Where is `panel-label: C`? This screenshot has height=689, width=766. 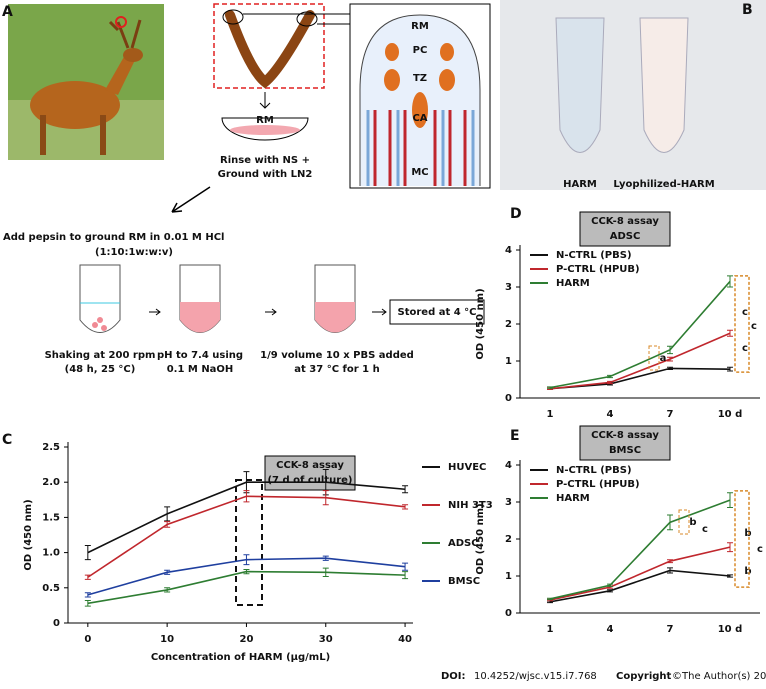
panel-label: C is located at coordinates (7, 440).